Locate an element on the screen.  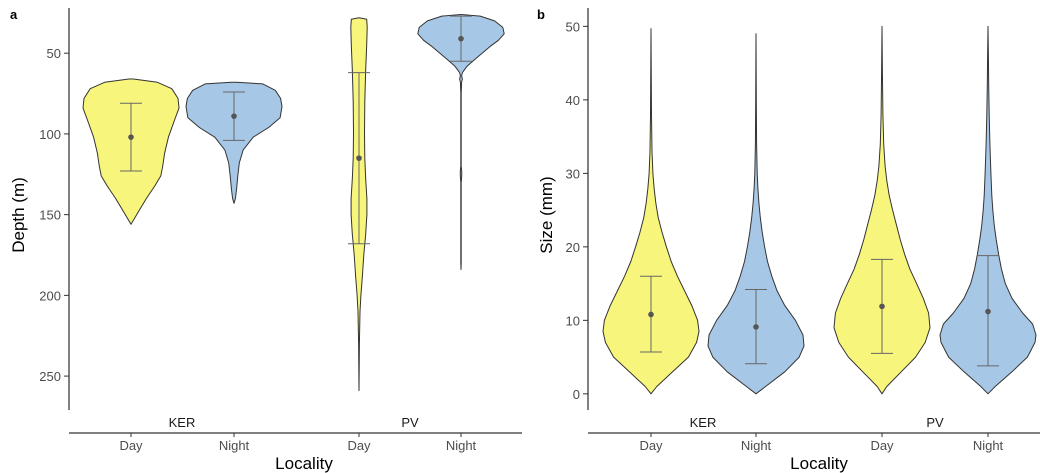
violin-a-pv-night is located at coordinates (461, 142).